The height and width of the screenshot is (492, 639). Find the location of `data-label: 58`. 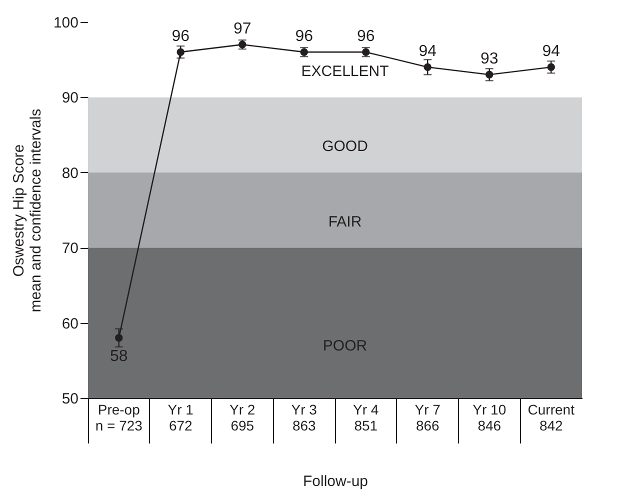

data-label: 58 is located at coordinates (119, 356).